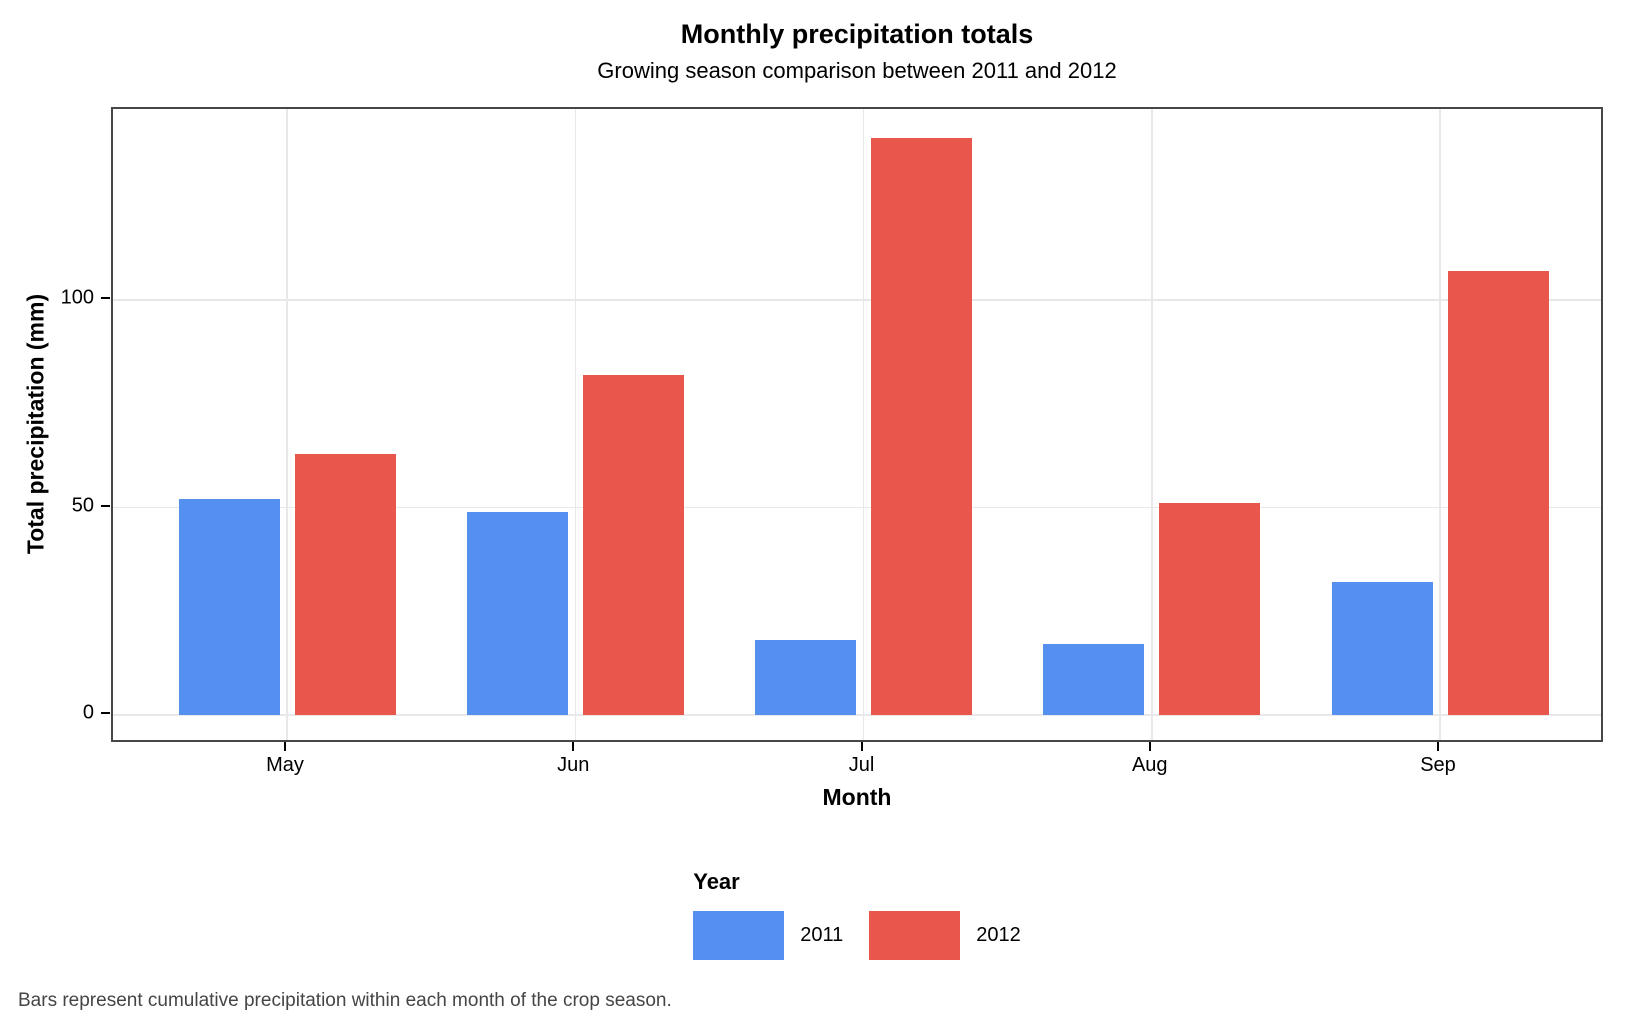 This screenshot has width=1632, height=1036. I want to click on bar-2012-Jun, so click(633, 544).